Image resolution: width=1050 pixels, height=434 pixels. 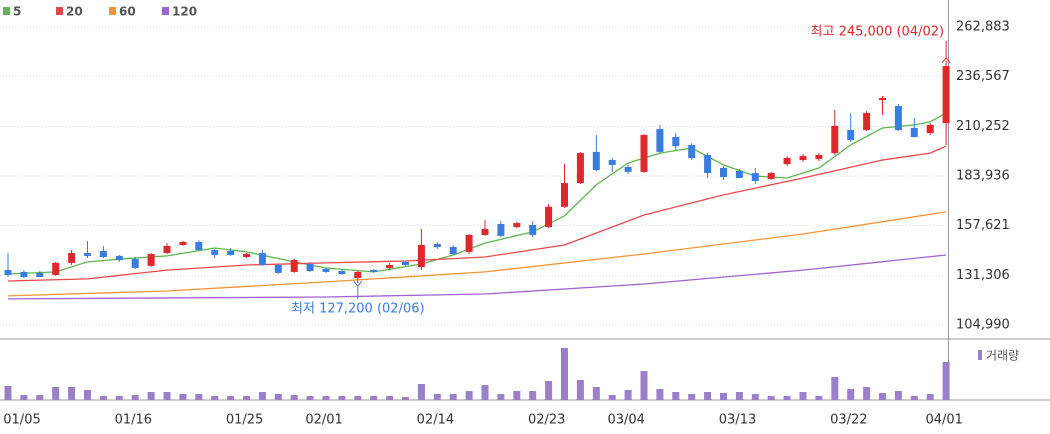 I want to click on x-tick-label: 01/05, so click(x=21, y=420).